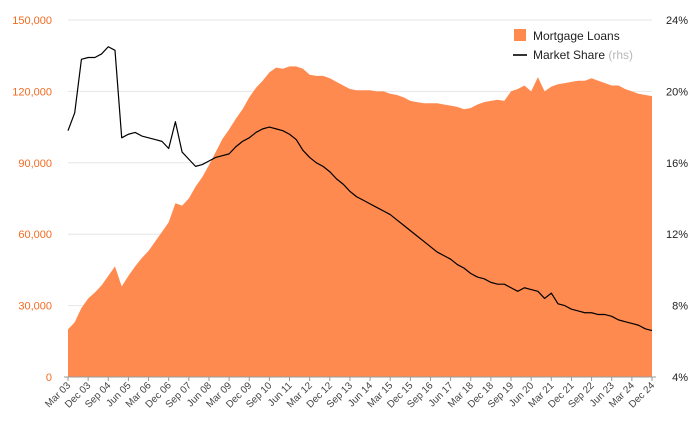  Describe the element at coordinates (680, 307) in the screenshot. I see `right-tick-label-1: 8%` at that location.